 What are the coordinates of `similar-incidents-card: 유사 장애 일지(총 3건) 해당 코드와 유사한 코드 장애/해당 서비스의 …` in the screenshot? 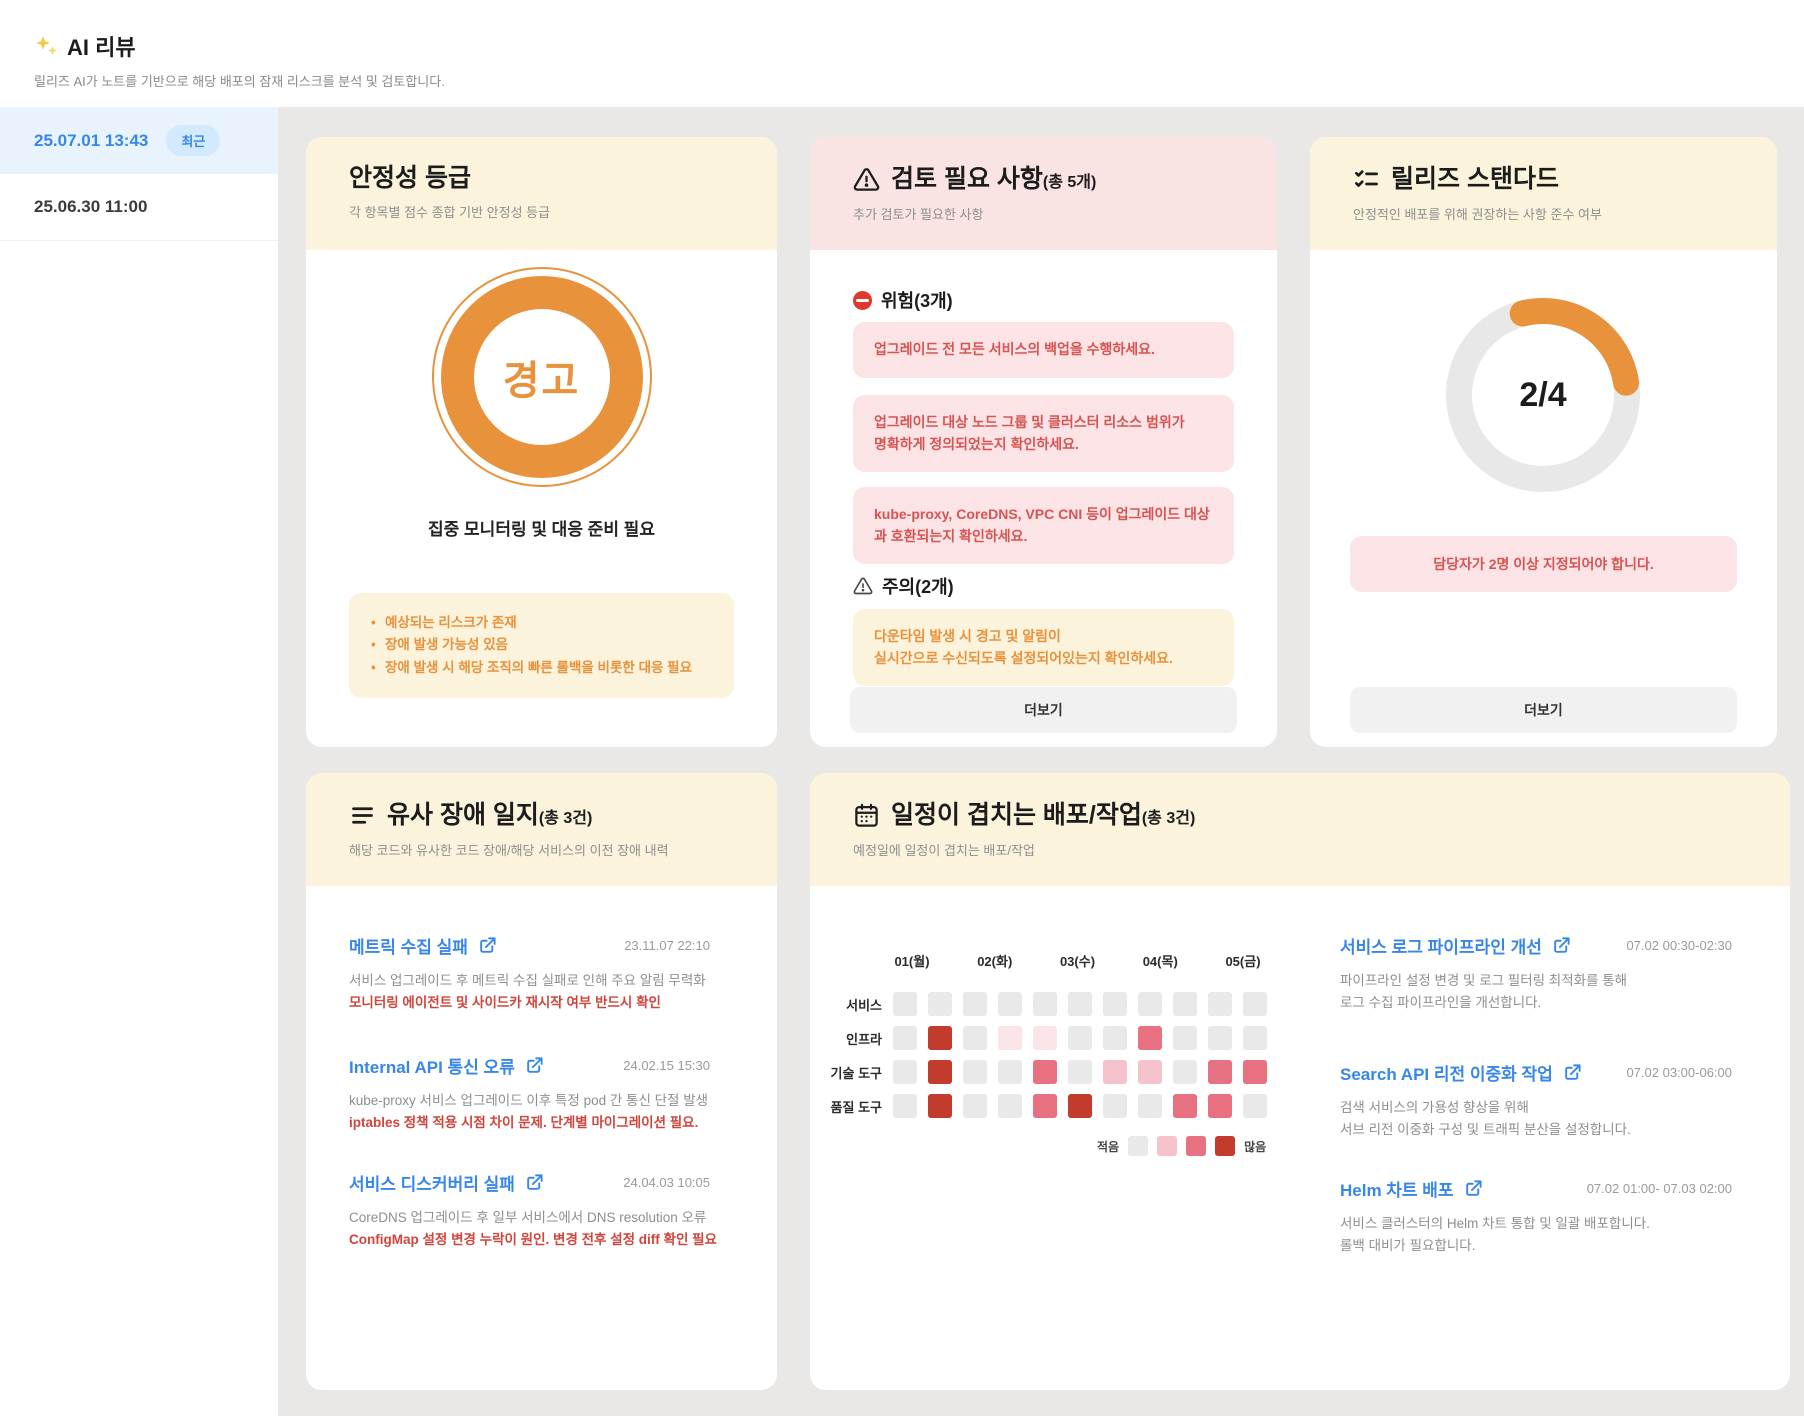 It's located at (541, 1081).